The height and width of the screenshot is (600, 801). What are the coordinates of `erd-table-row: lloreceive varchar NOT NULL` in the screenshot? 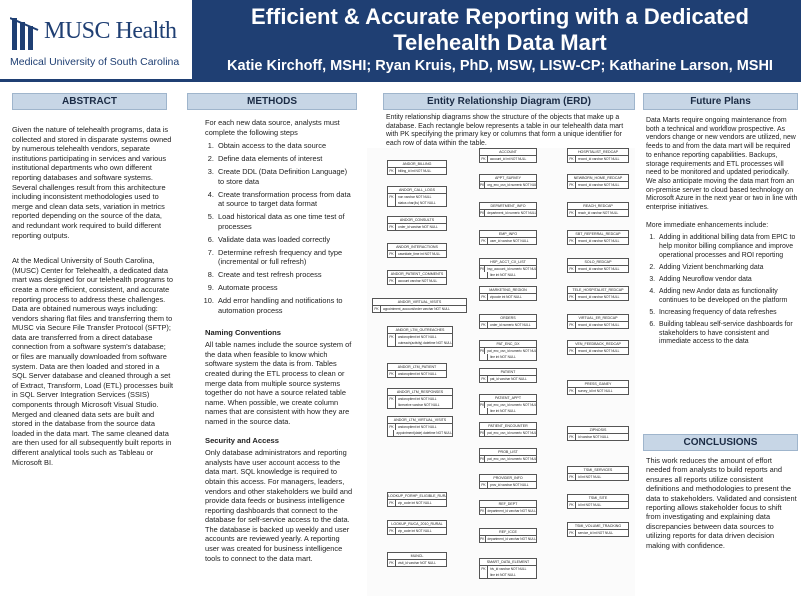 It's located at (420, 405).